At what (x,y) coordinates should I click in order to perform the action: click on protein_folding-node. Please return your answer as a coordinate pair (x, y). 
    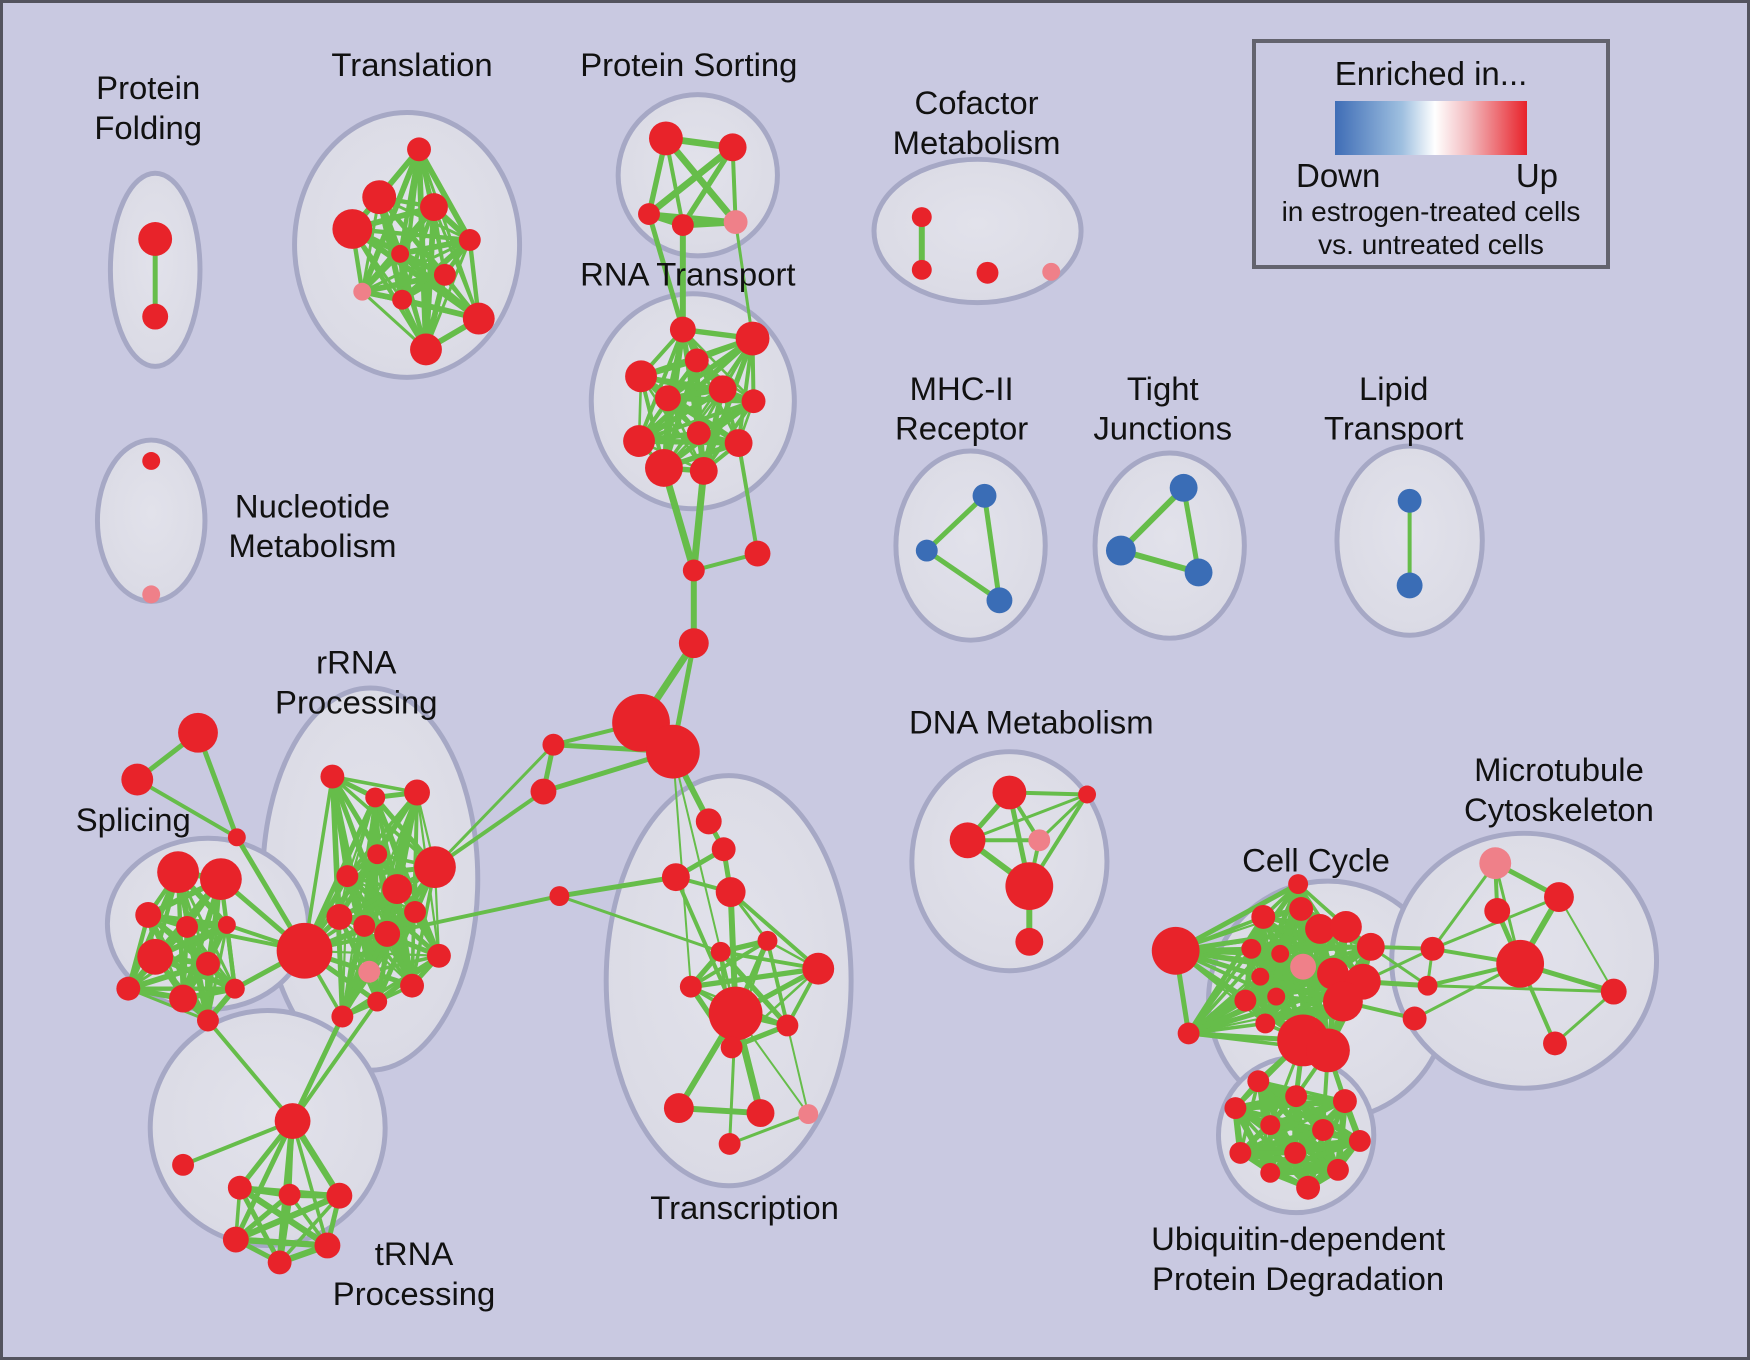
    Looking at the image, I should click on (155, 316).